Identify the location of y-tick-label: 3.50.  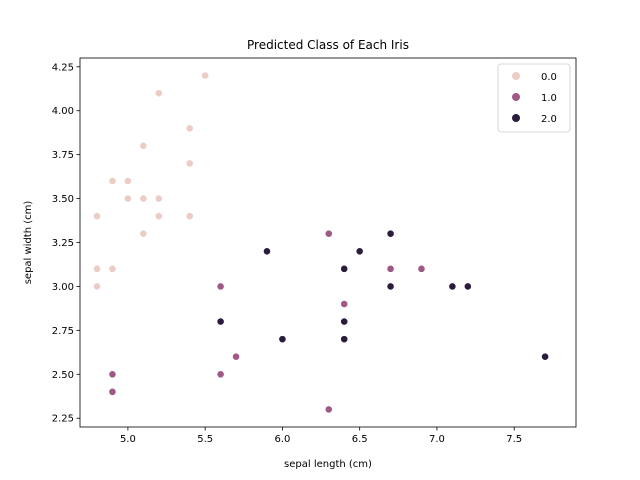
(63, 199).